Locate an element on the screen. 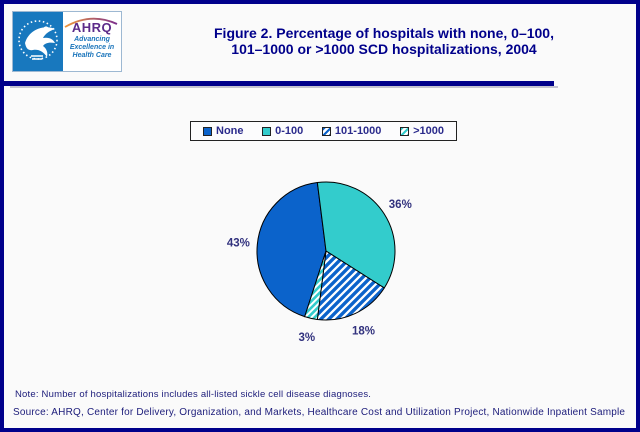 The image size is (640, 432). pie-slice--1000 is located at coordinates (315, 285).